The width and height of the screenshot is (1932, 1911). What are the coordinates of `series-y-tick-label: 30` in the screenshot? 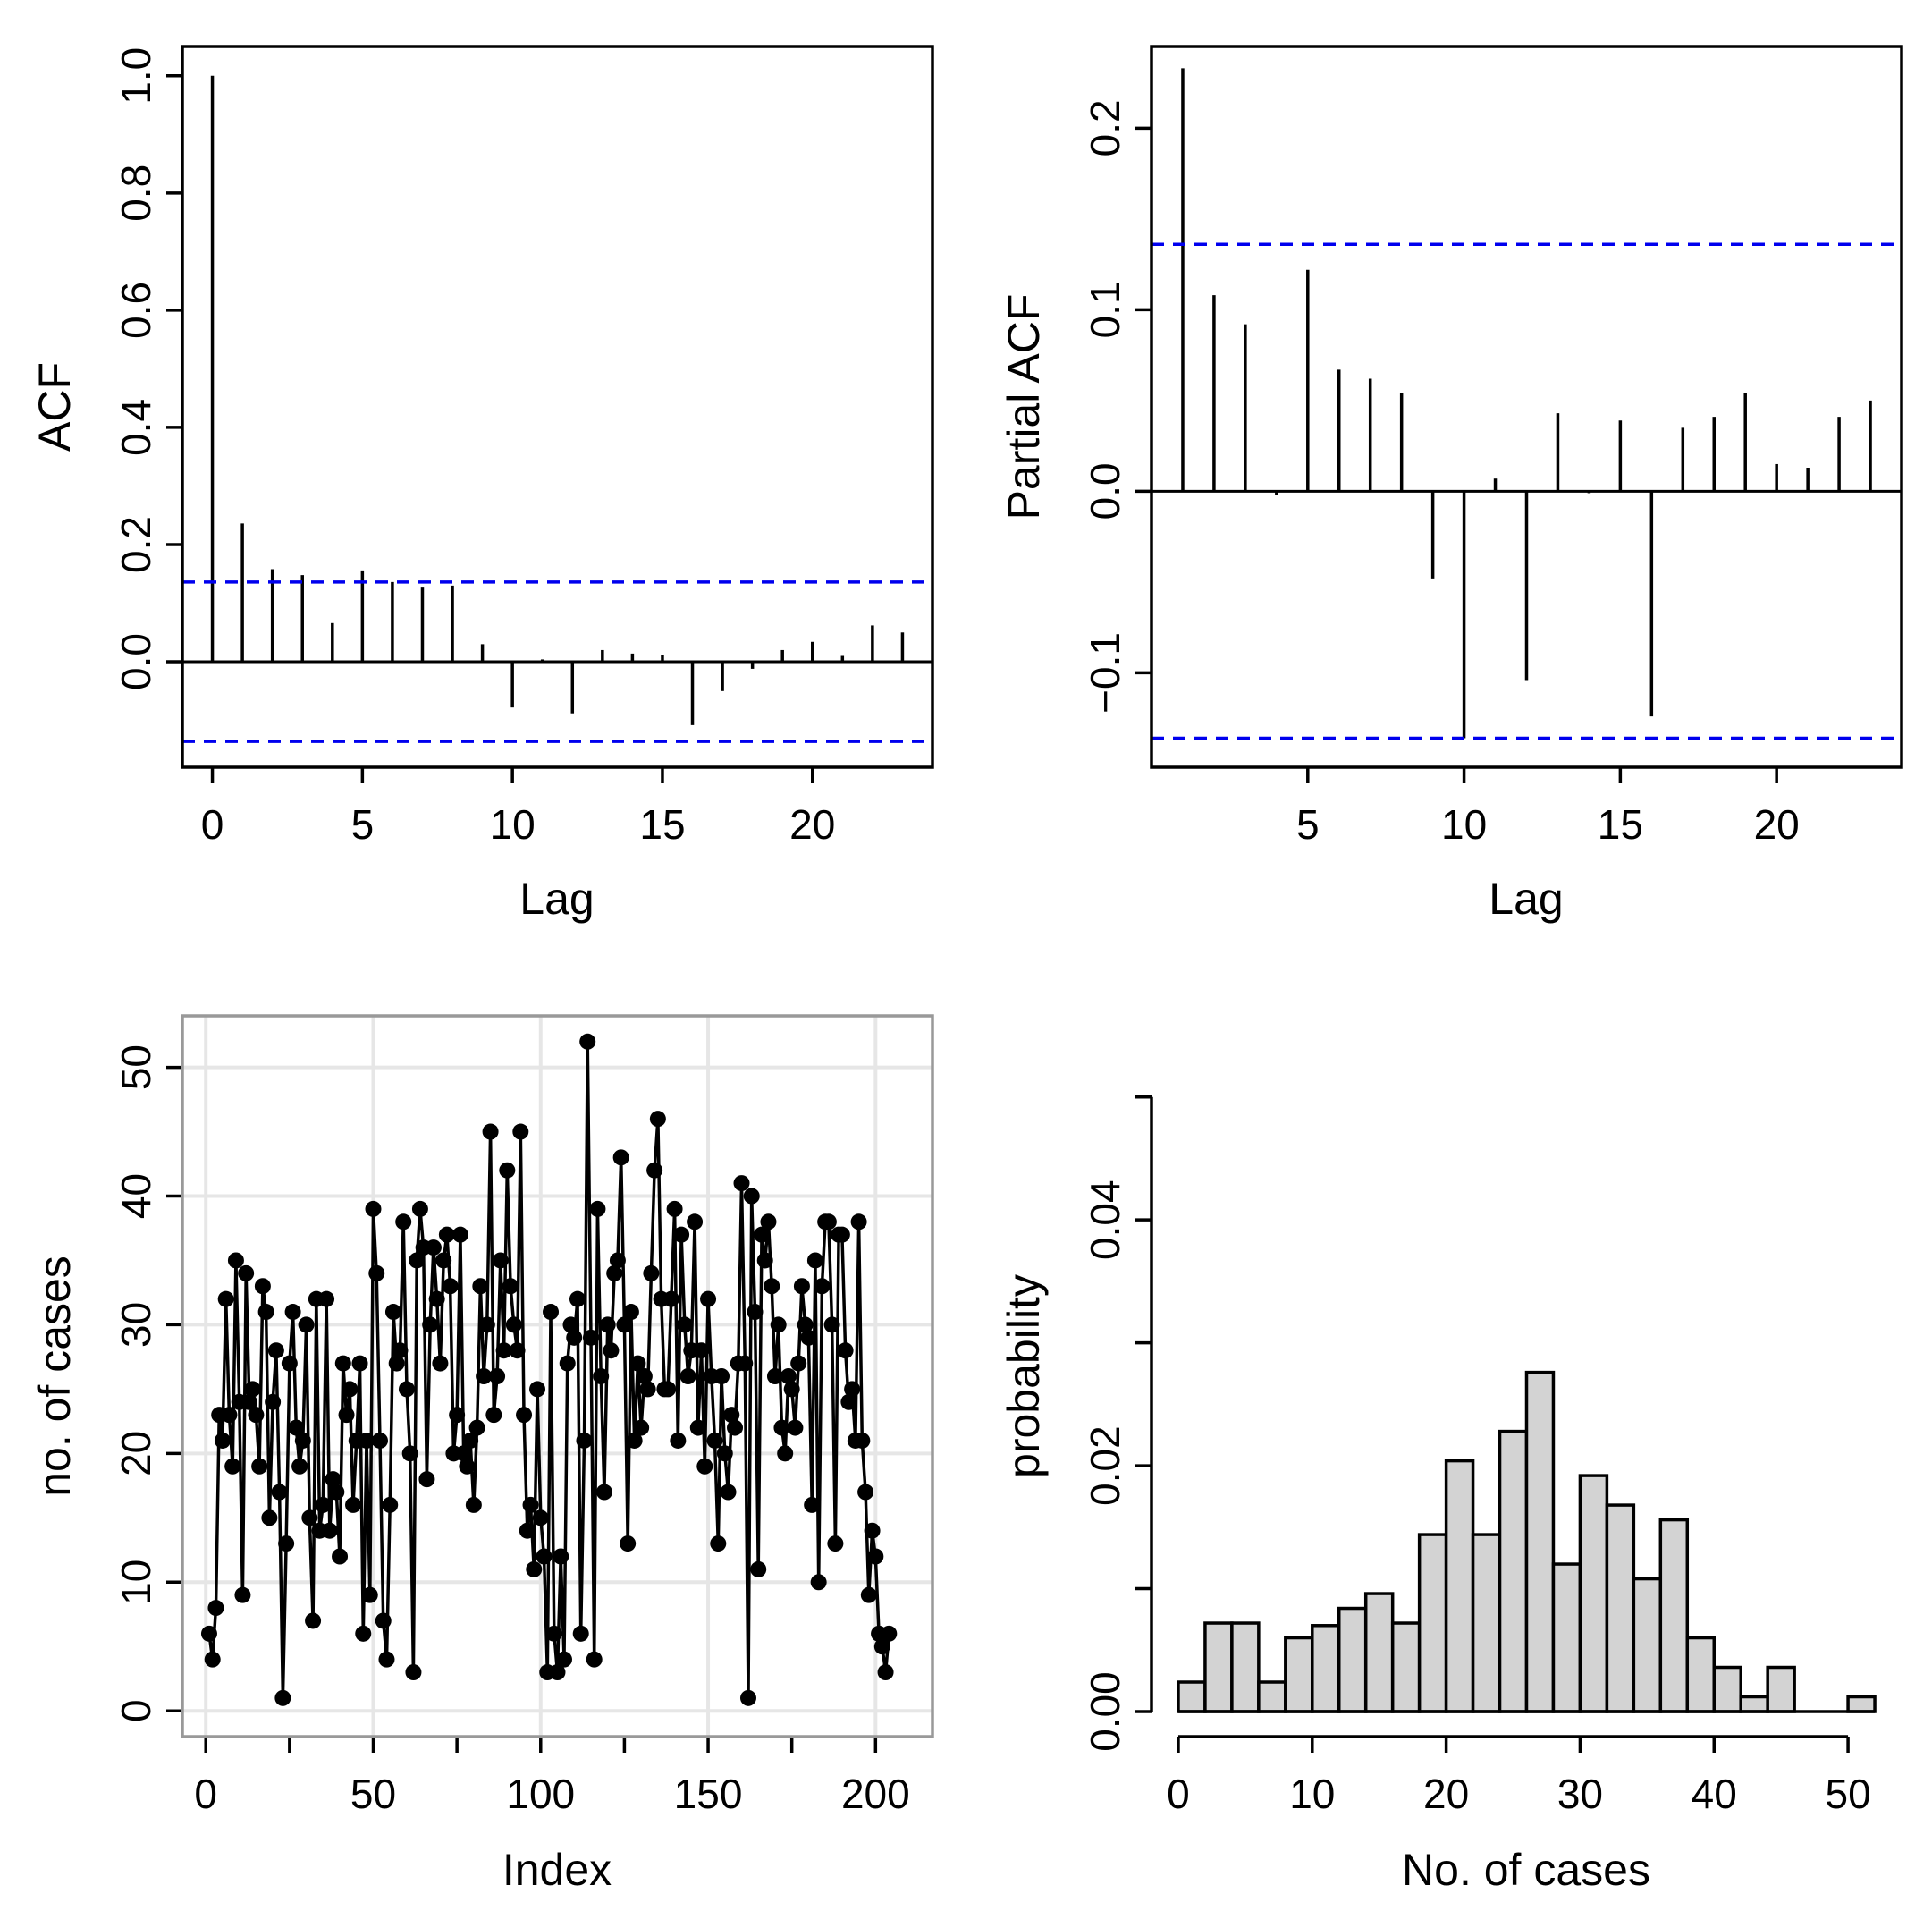 It's located at (136, 1325).